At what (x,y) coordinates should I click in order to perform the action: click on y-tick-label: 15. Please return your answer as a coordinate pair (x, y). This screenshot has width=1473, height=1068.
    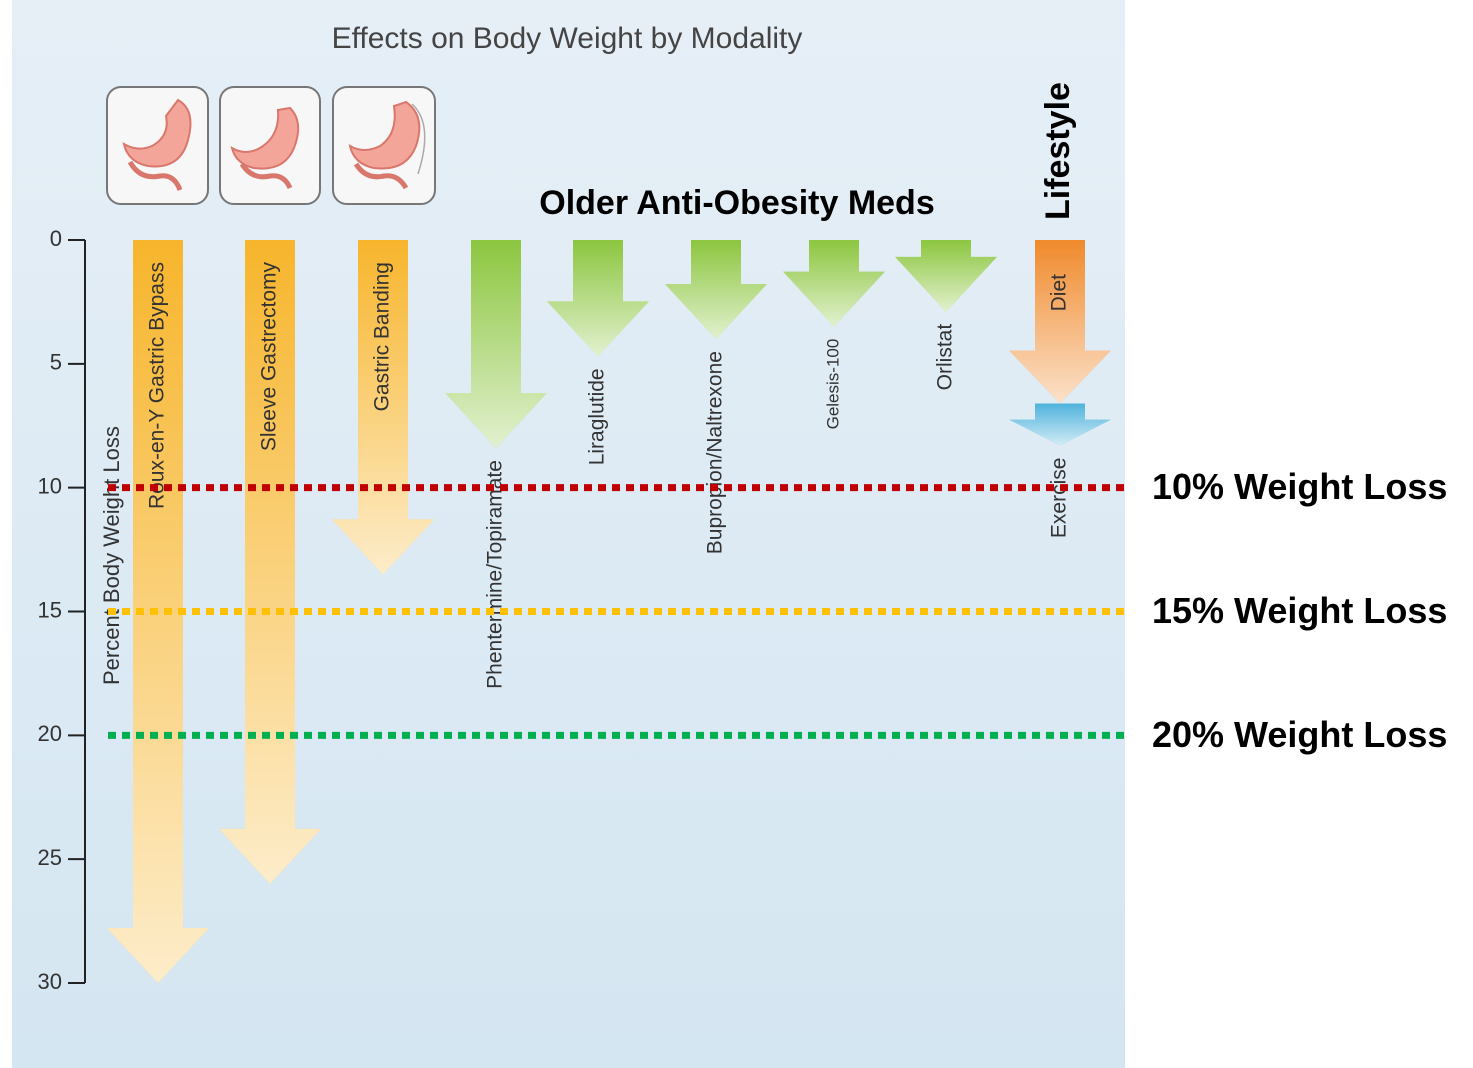
    Looking at the image, I should click on (50, 609).